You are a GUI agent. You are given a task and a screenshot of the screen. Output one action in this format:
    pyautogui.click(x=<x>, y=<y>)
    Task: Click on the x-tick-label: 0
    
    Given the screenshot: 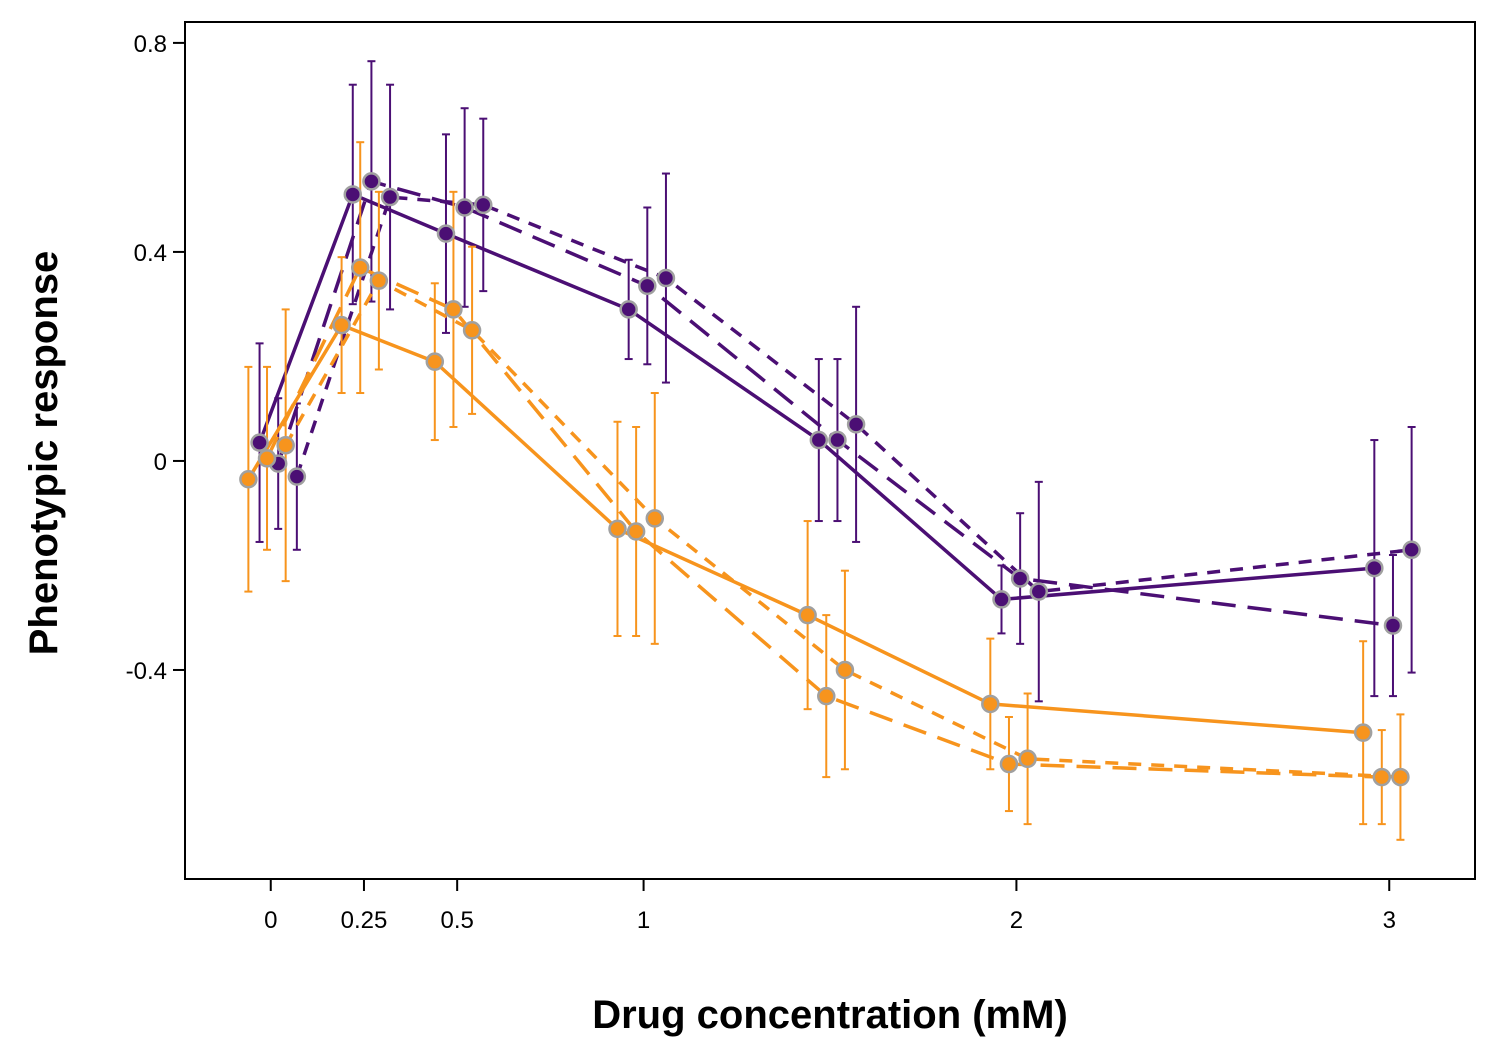 What is the action you would take?
    pyautogui.click(x=270, y=920)
    